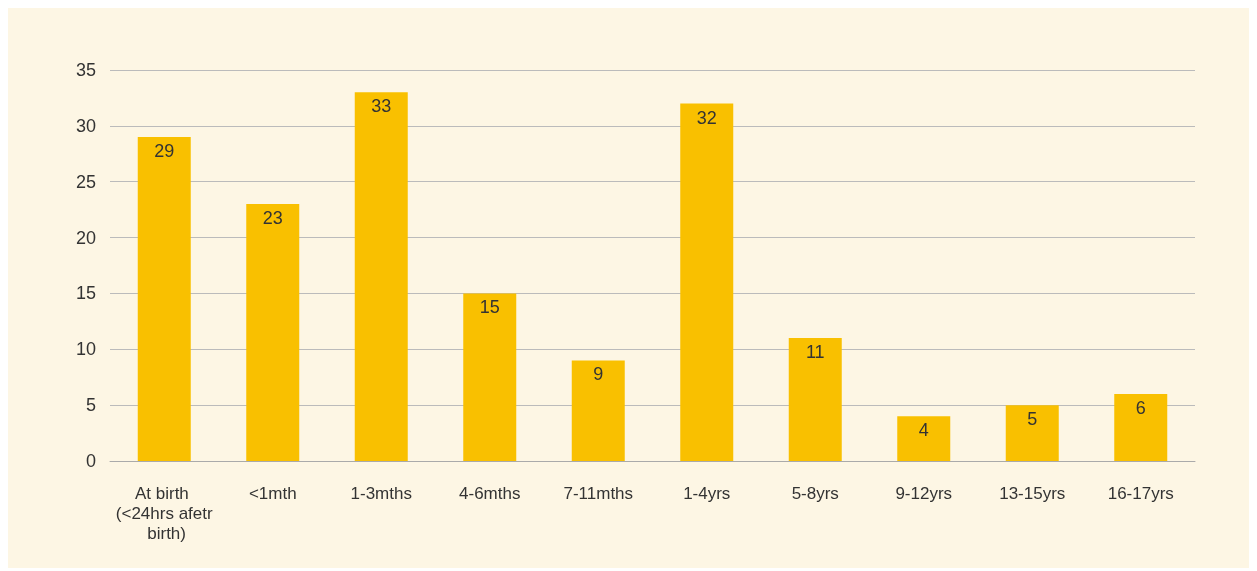 The height and width of the screenshot is (571, 1257). I want to click on data-label: 9, so click(598, 374).